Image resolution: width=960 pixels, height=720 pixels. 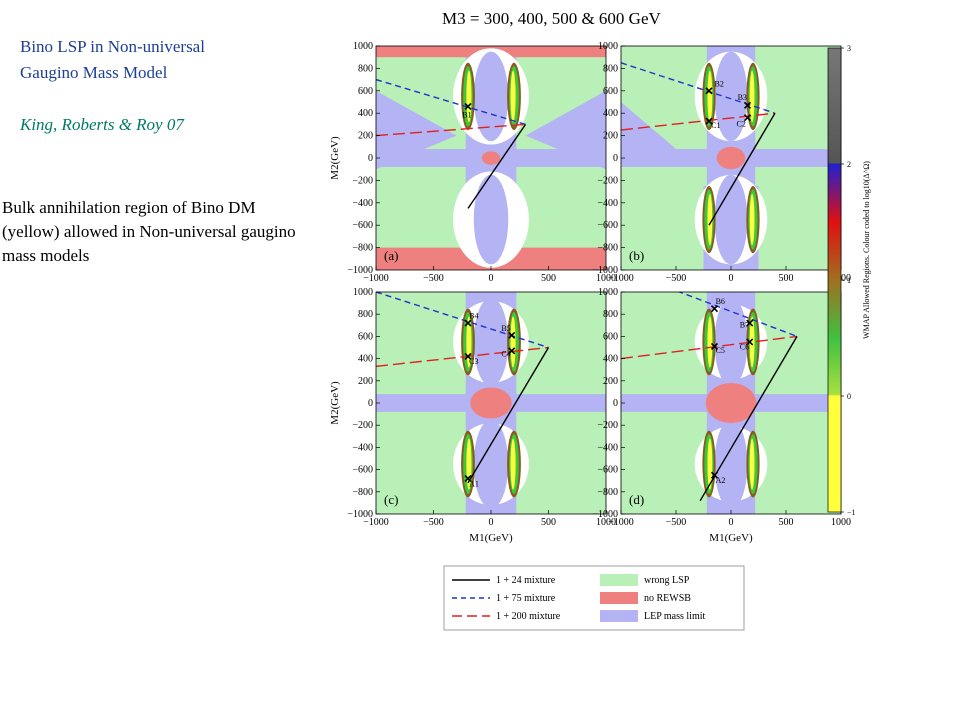 I want to click on benchmark-label: B1, so click(x=466, y=115).